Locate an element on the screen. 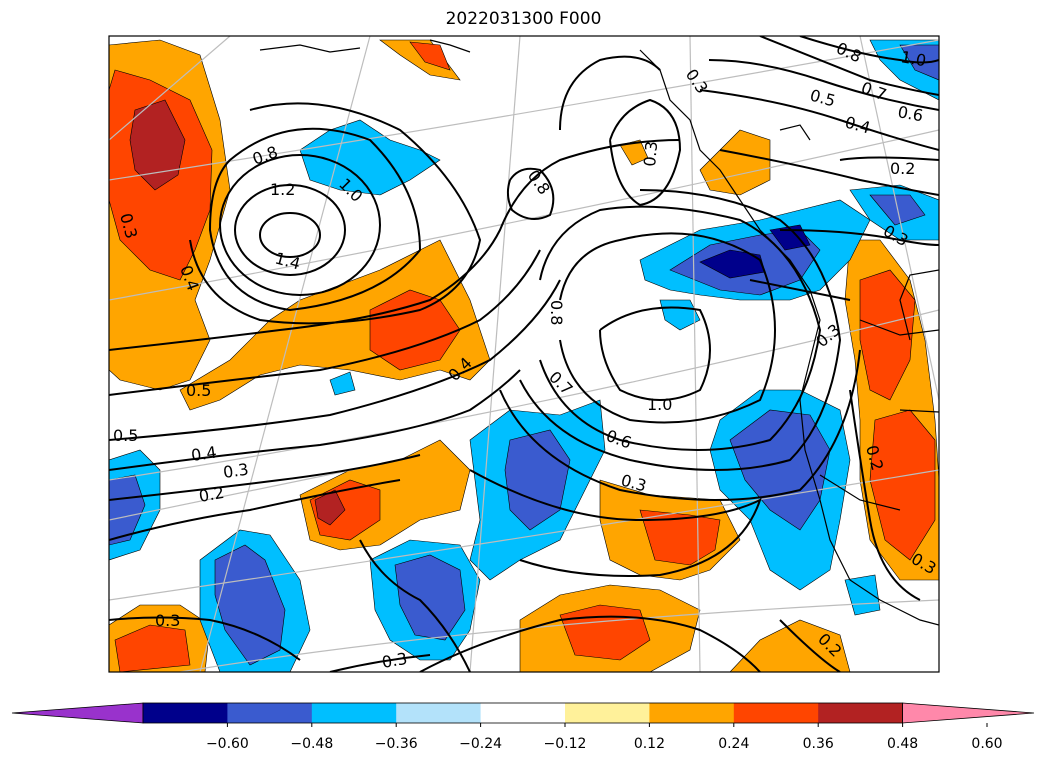 The height and width of the screenshot is (763, 1047). colorbar-tick-label: 0.24 is located at coordinates (733, 744).